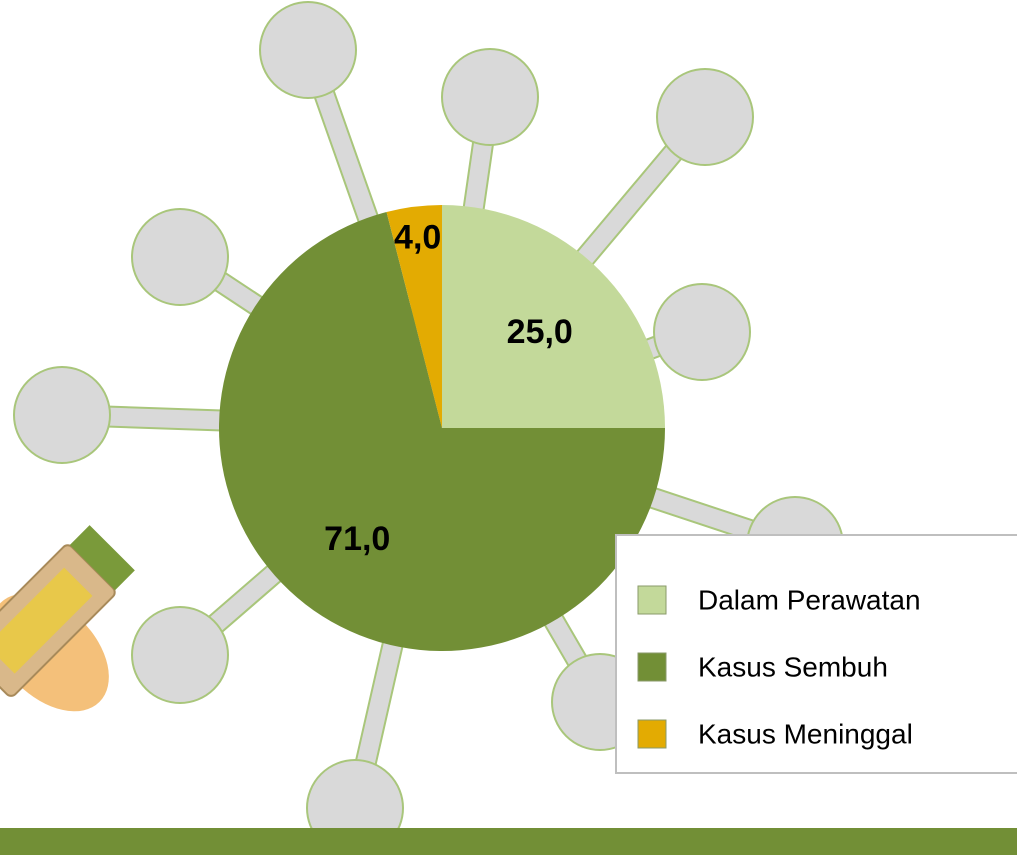 The height and width of the screenshot is (855, 1017). What do you see at coordinates (540, 332) in the screenshot?
I see `data-label: 25,0` at bounding box center [540, 332].